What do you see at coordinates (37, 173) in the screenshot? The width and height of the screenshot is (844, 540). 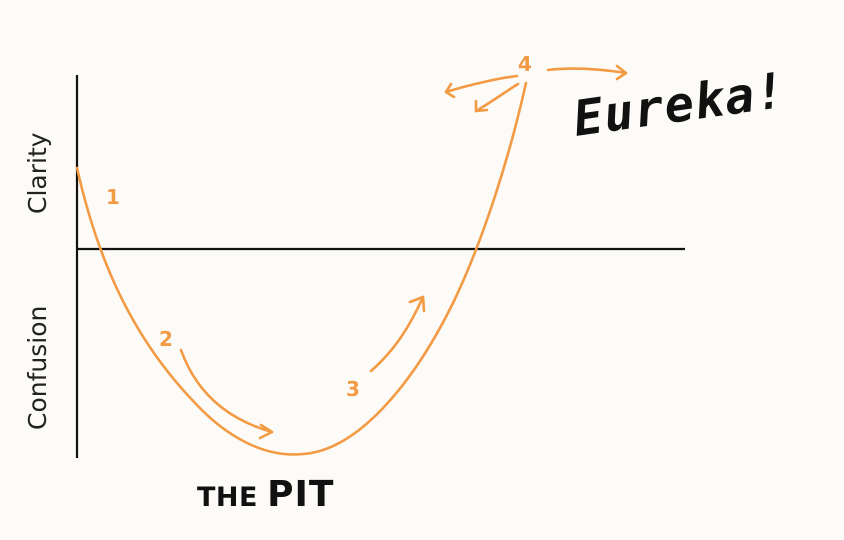 I see `clarity-label: Clarity` at bounding box center [37, 173].